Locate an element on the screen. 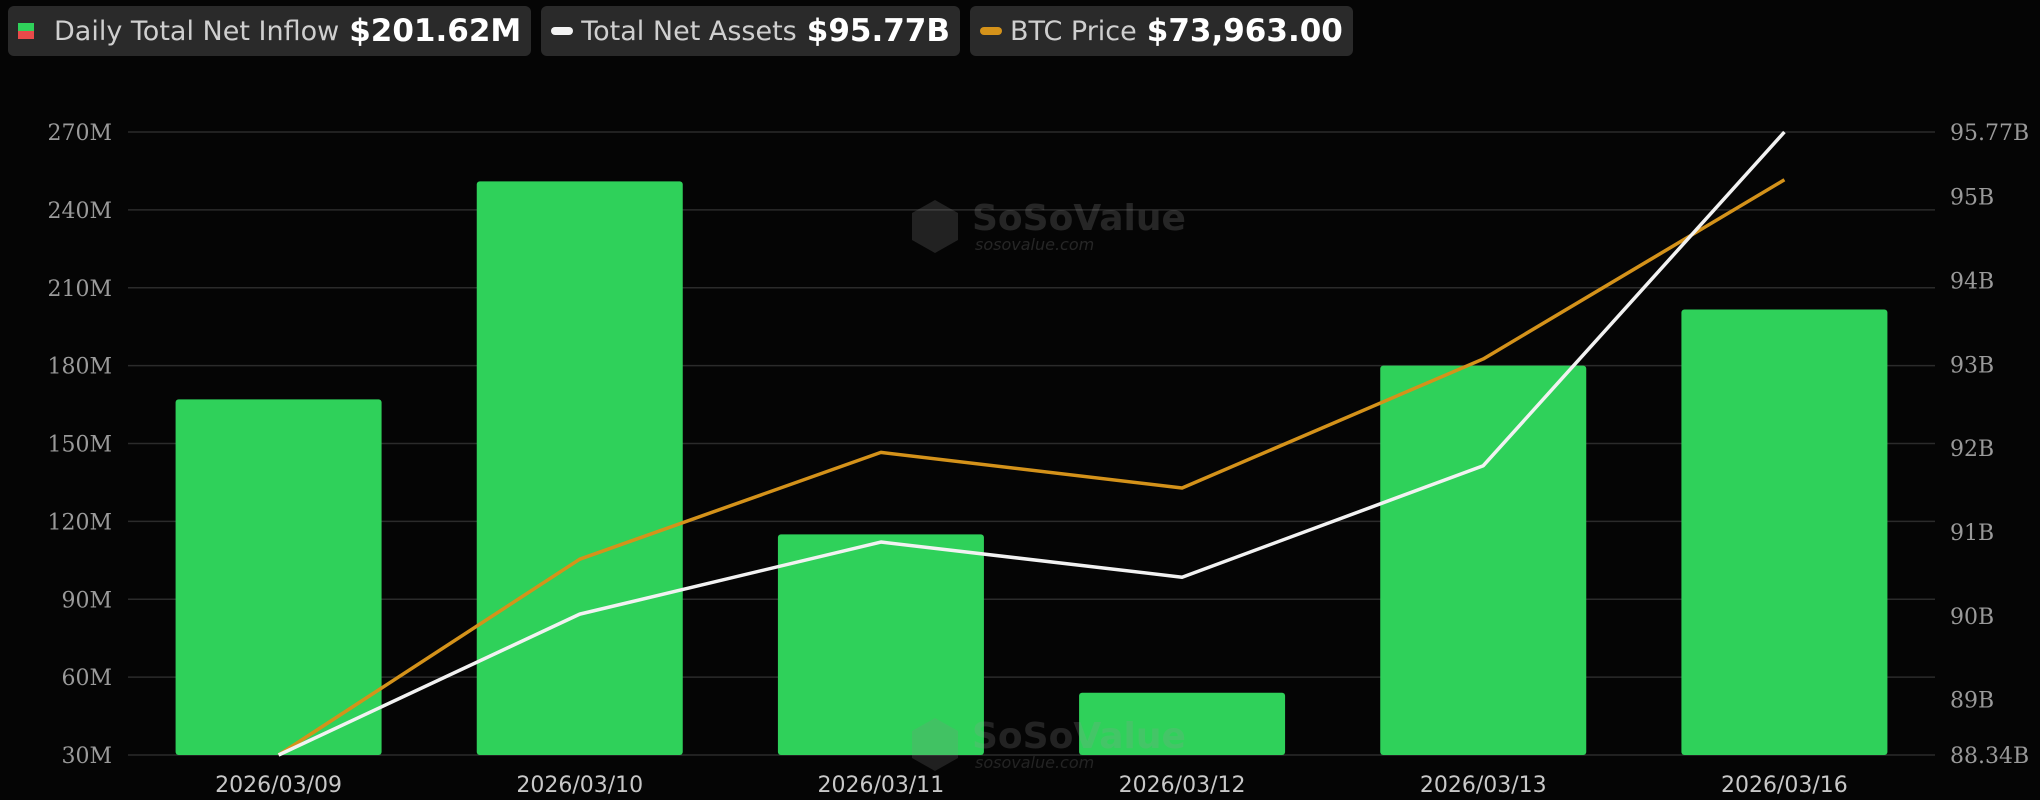  y-left-tick-label: 30M is located at coordinates (86, 756).